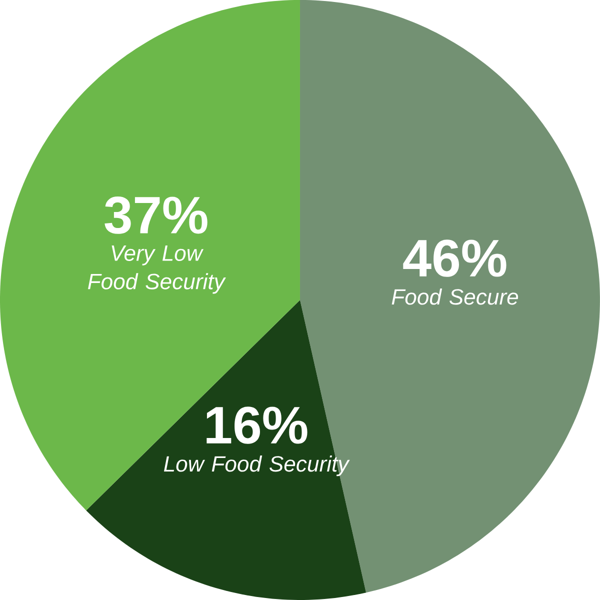  I want to click on slice-label: Very Low Food Security, so click(157, 270).